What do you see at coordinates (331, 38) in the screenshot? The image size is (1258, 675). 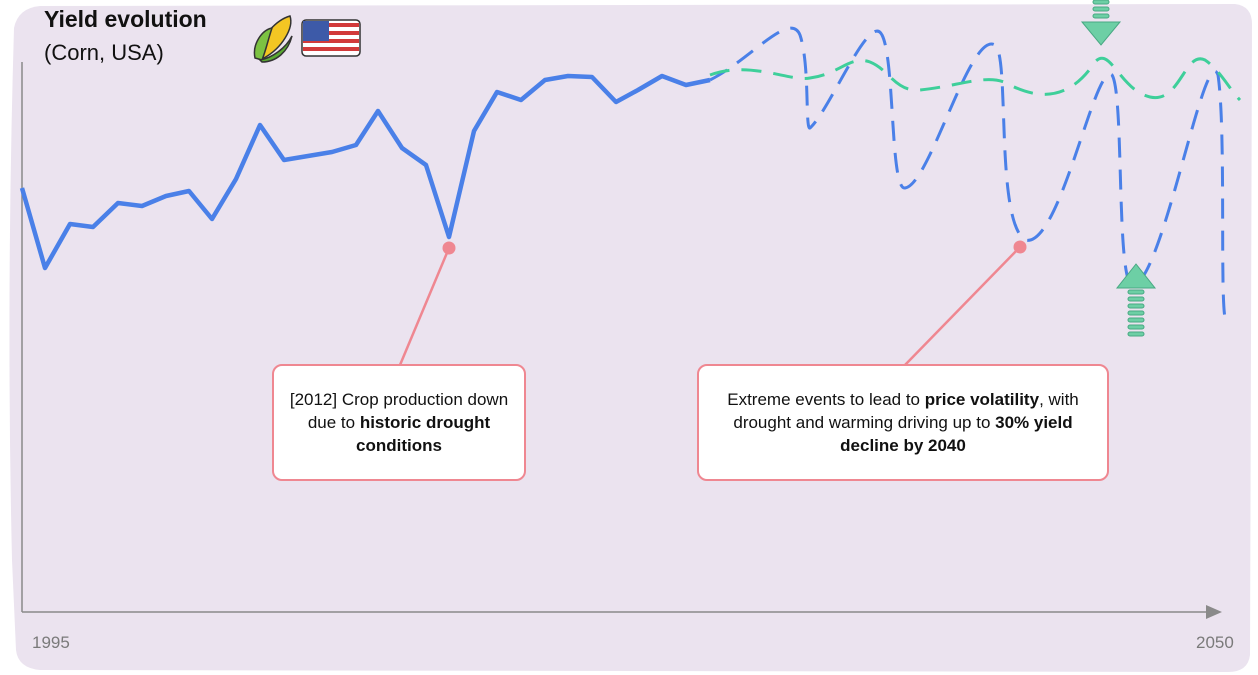 I see `us-flag-icon` at bounding box center [331, 38].